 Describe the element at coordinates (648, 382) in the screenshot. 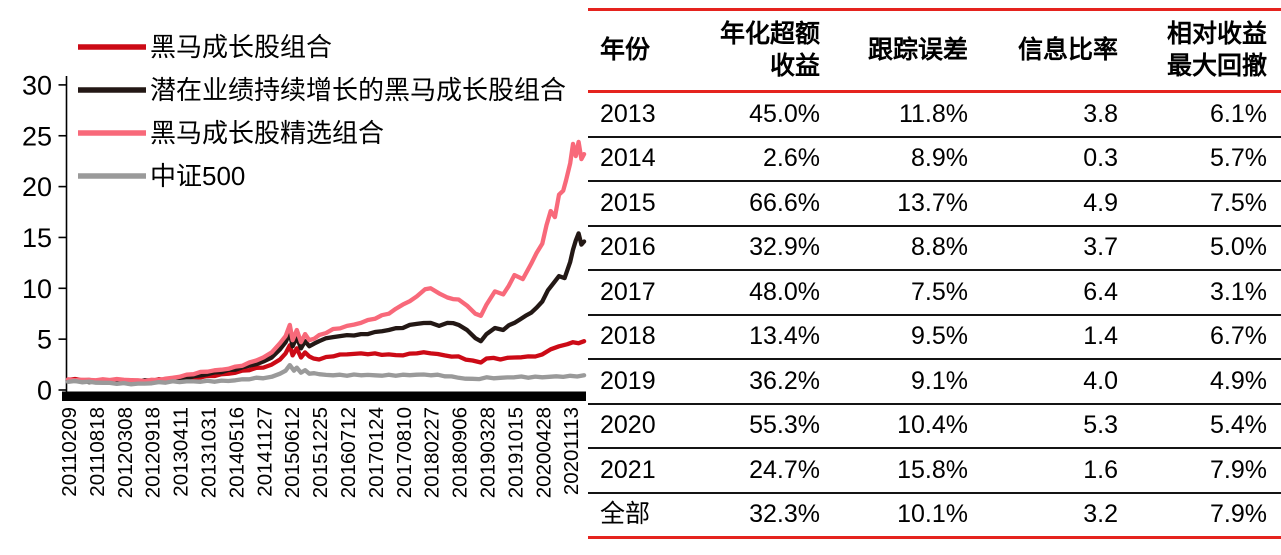

I see `table-cell: 2019` at that location.